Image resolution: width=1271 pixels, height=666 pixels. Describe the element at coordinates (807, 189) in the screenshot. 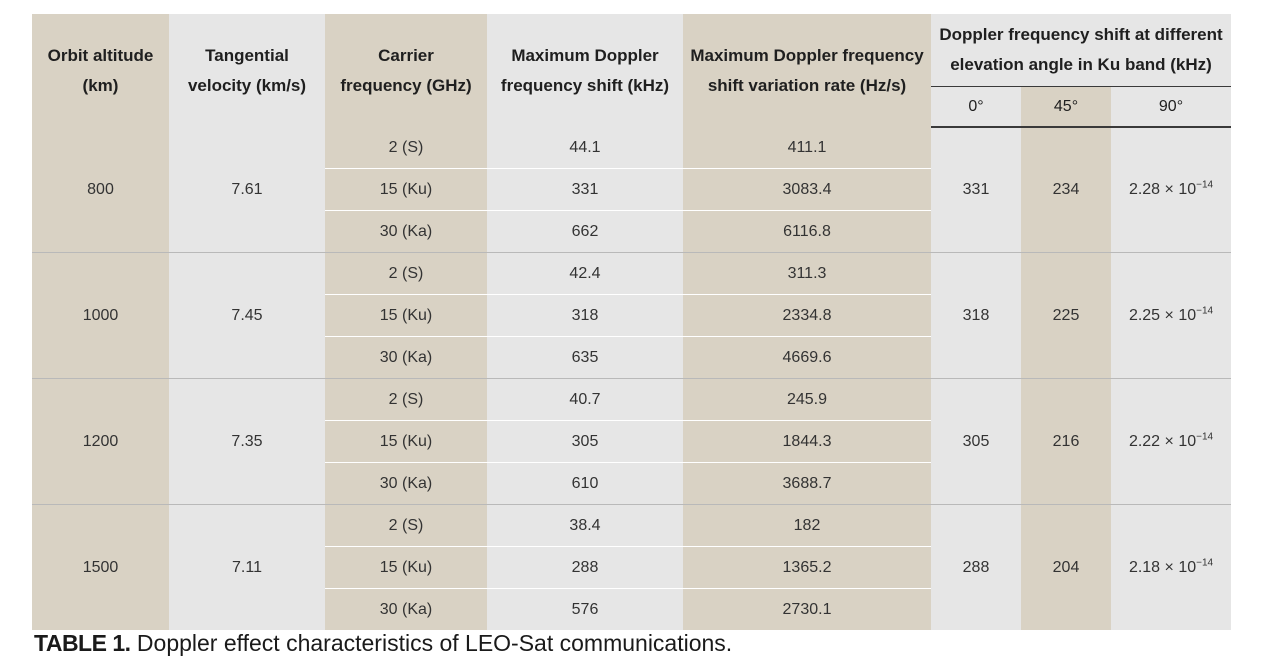

I see `cell-shift-rate: 3083.4` at that location.